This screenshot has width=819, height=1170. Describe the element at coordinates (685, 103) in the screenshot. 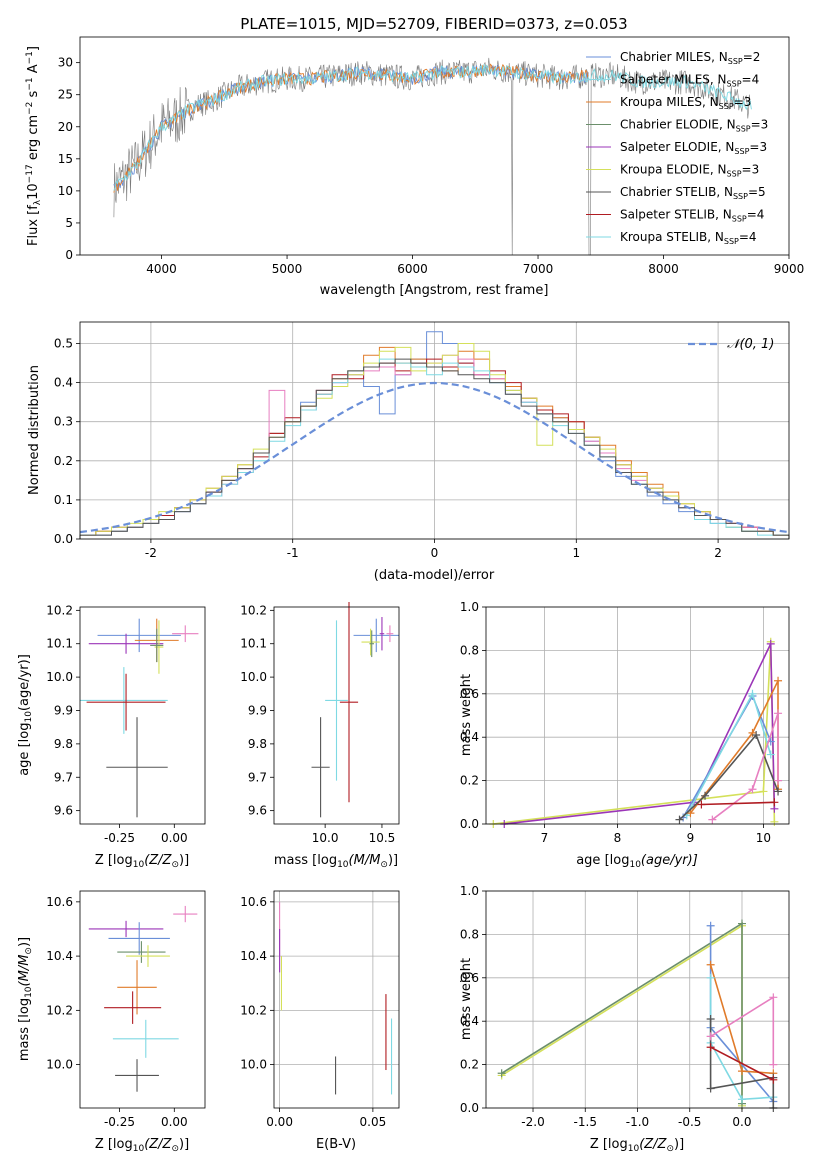

I see `legend-label-kroupa_miles: Kroupa MILES, NSSP=3` at that location.